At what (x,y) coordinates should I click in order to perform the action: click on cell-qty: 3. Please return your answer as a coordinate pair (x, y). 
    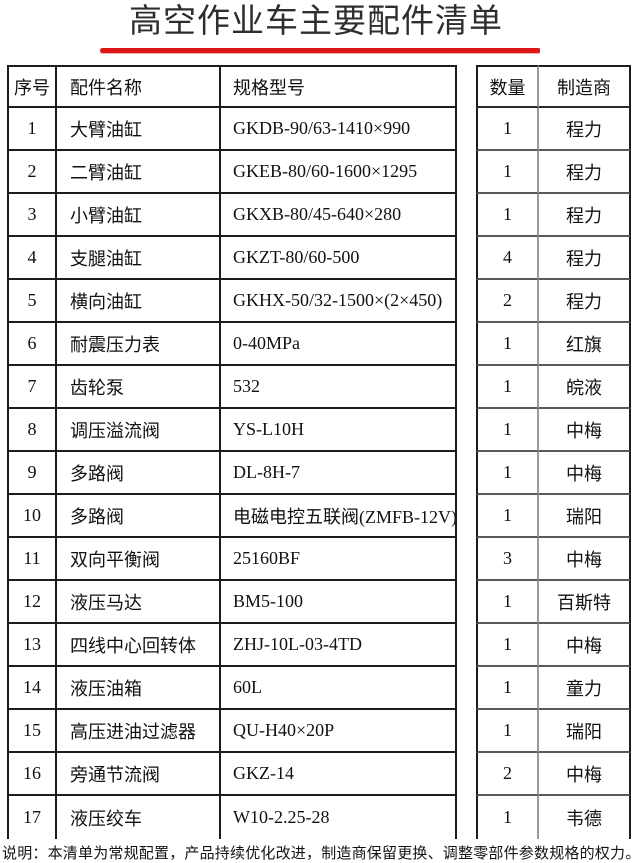
    Looking at the image, I should click on (507, 559).